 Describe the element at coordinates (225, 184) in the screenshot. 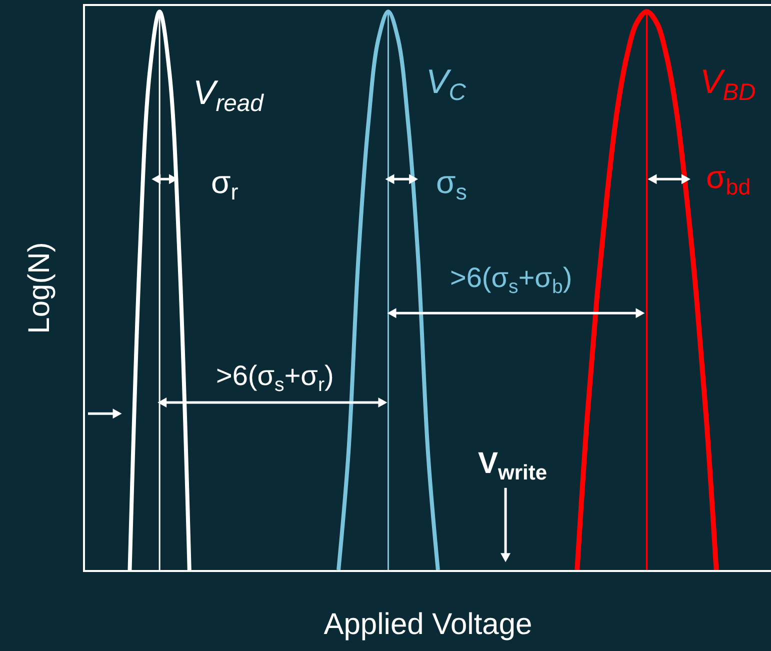

I see `annotation: σ$_{r}$` at that location.